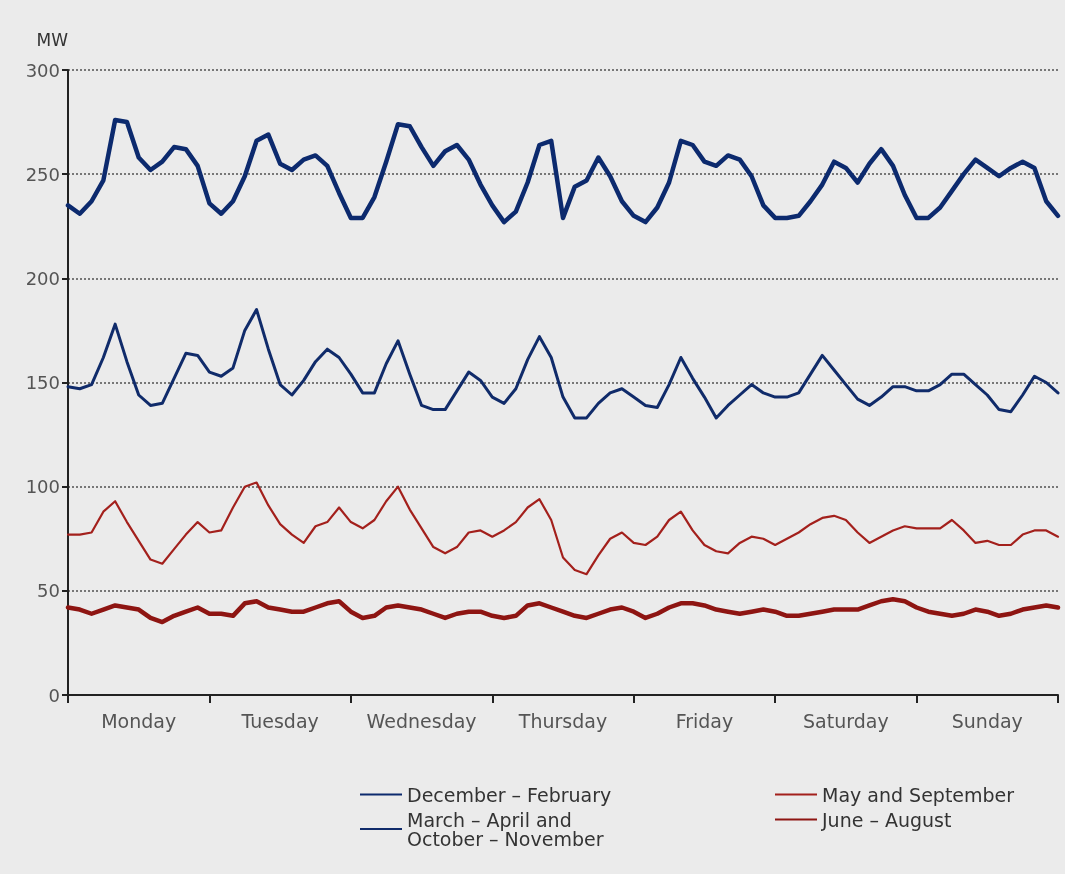 Image resolution: width=1065 pixels, height=874 pixels. What do you see at coordinates (505, 829) in the screenshot?
I see `legend-label: March – April and October – November` at bounding box center [505, 829].